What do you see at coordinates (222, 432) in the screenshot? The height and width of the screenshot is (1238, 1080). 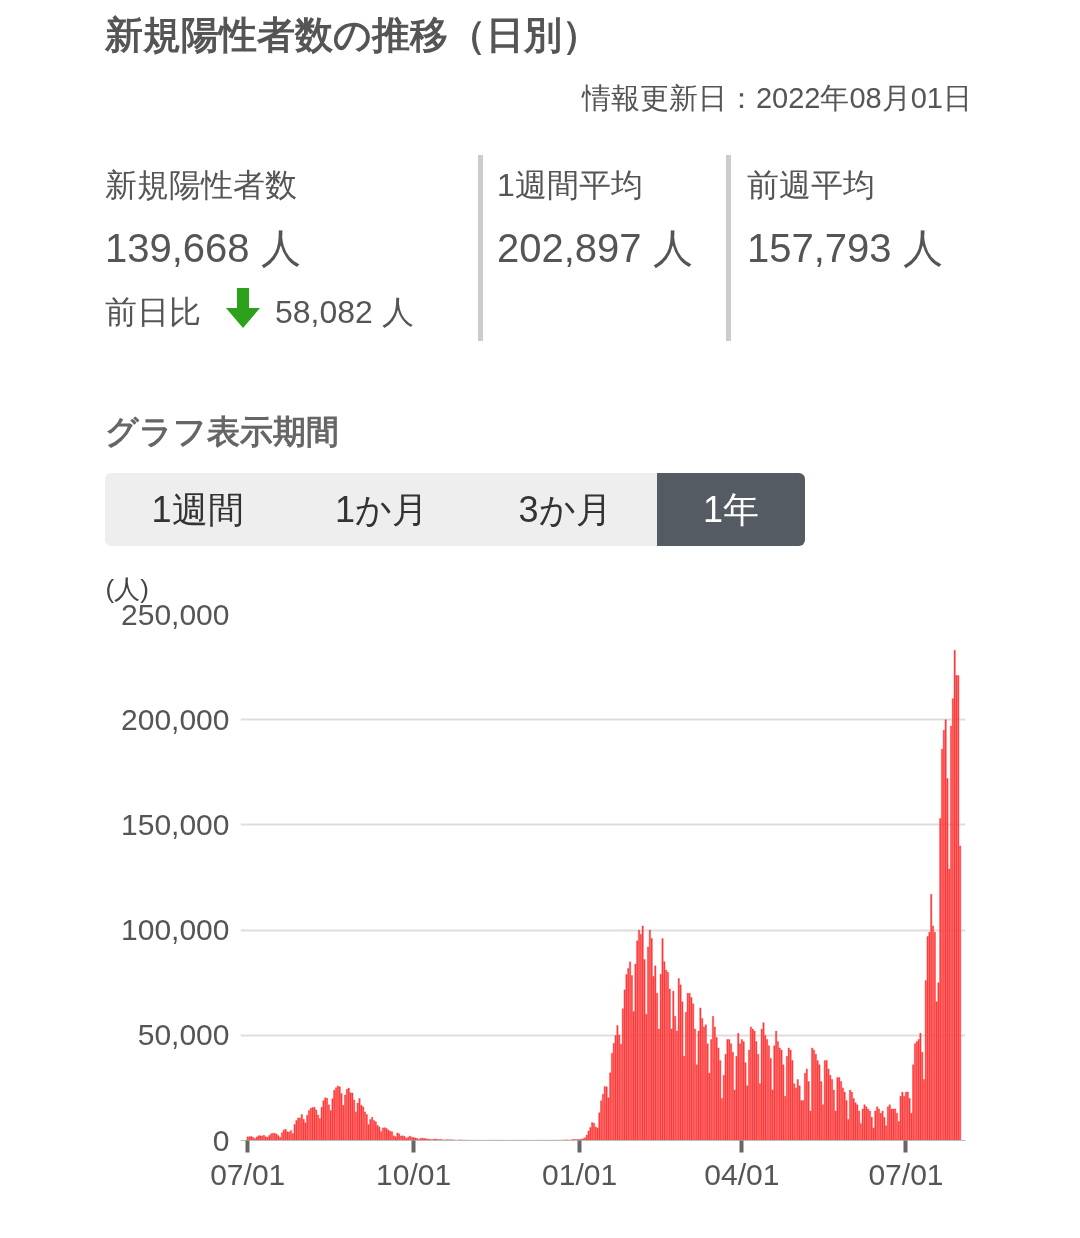 I see `text: グラフ表示期間` at bounding box center [222, 432].